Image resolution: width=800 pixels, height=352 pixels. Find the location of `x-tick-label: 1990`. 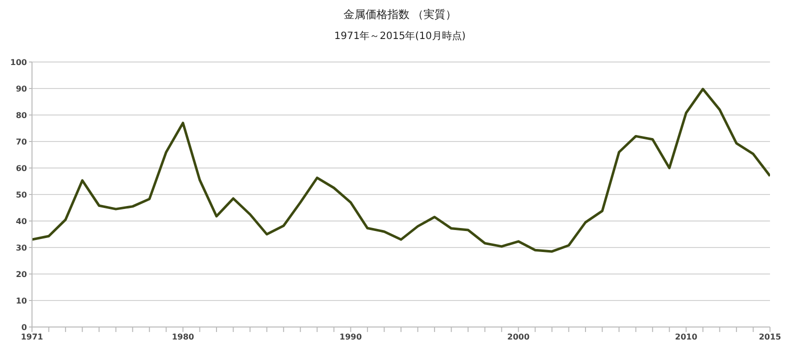

x-tick-label: 1990 is located at coordinates (351, 337).